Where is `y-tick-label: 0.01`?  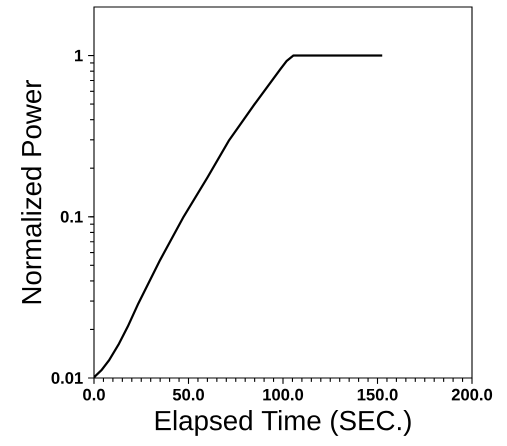
y-tick-label: 0.01 is located at coordinates (67, 378).